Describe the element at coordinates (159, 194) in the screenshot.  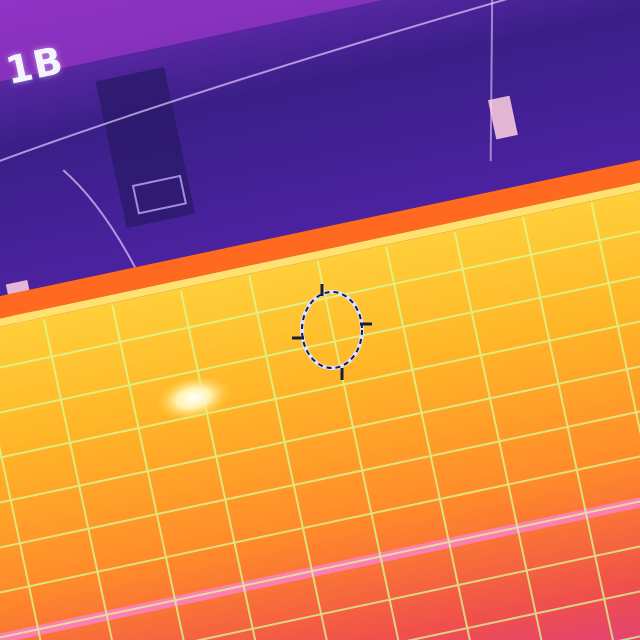
I see `vent-box` at that location.